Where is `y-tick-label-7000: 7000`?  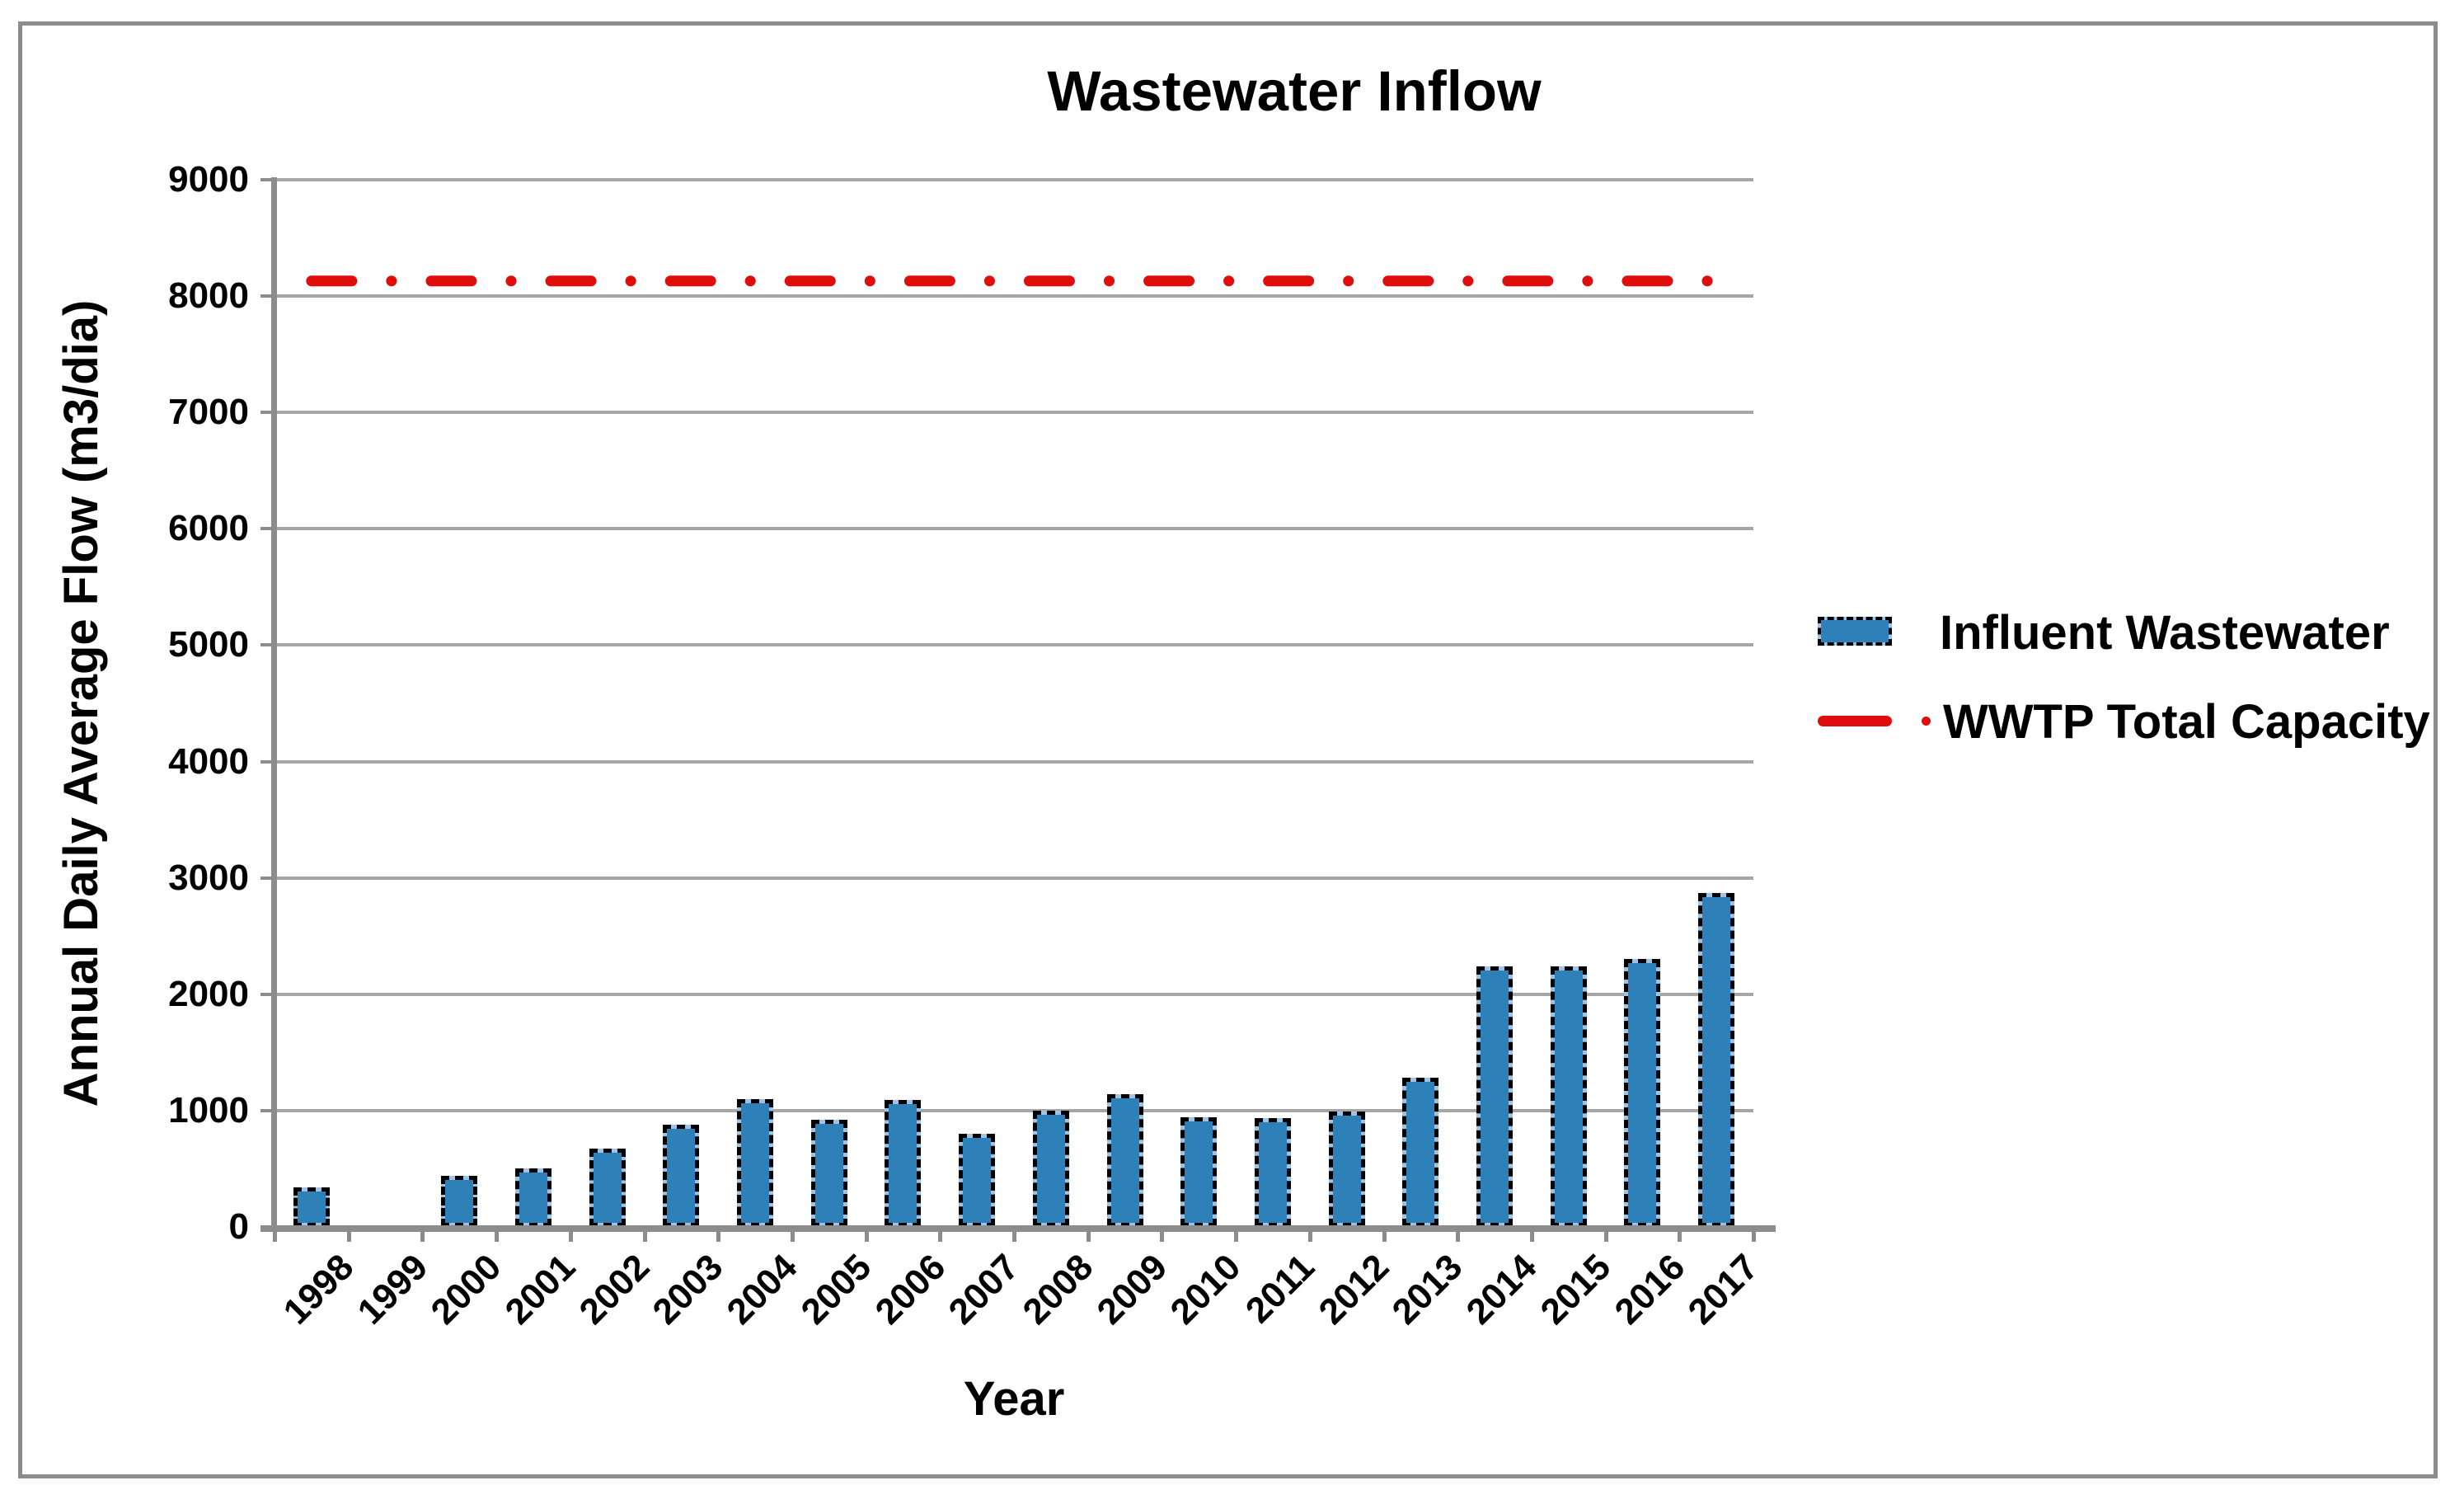
y-tick-label-7000: 7000 is located at coordinates (209, 413).